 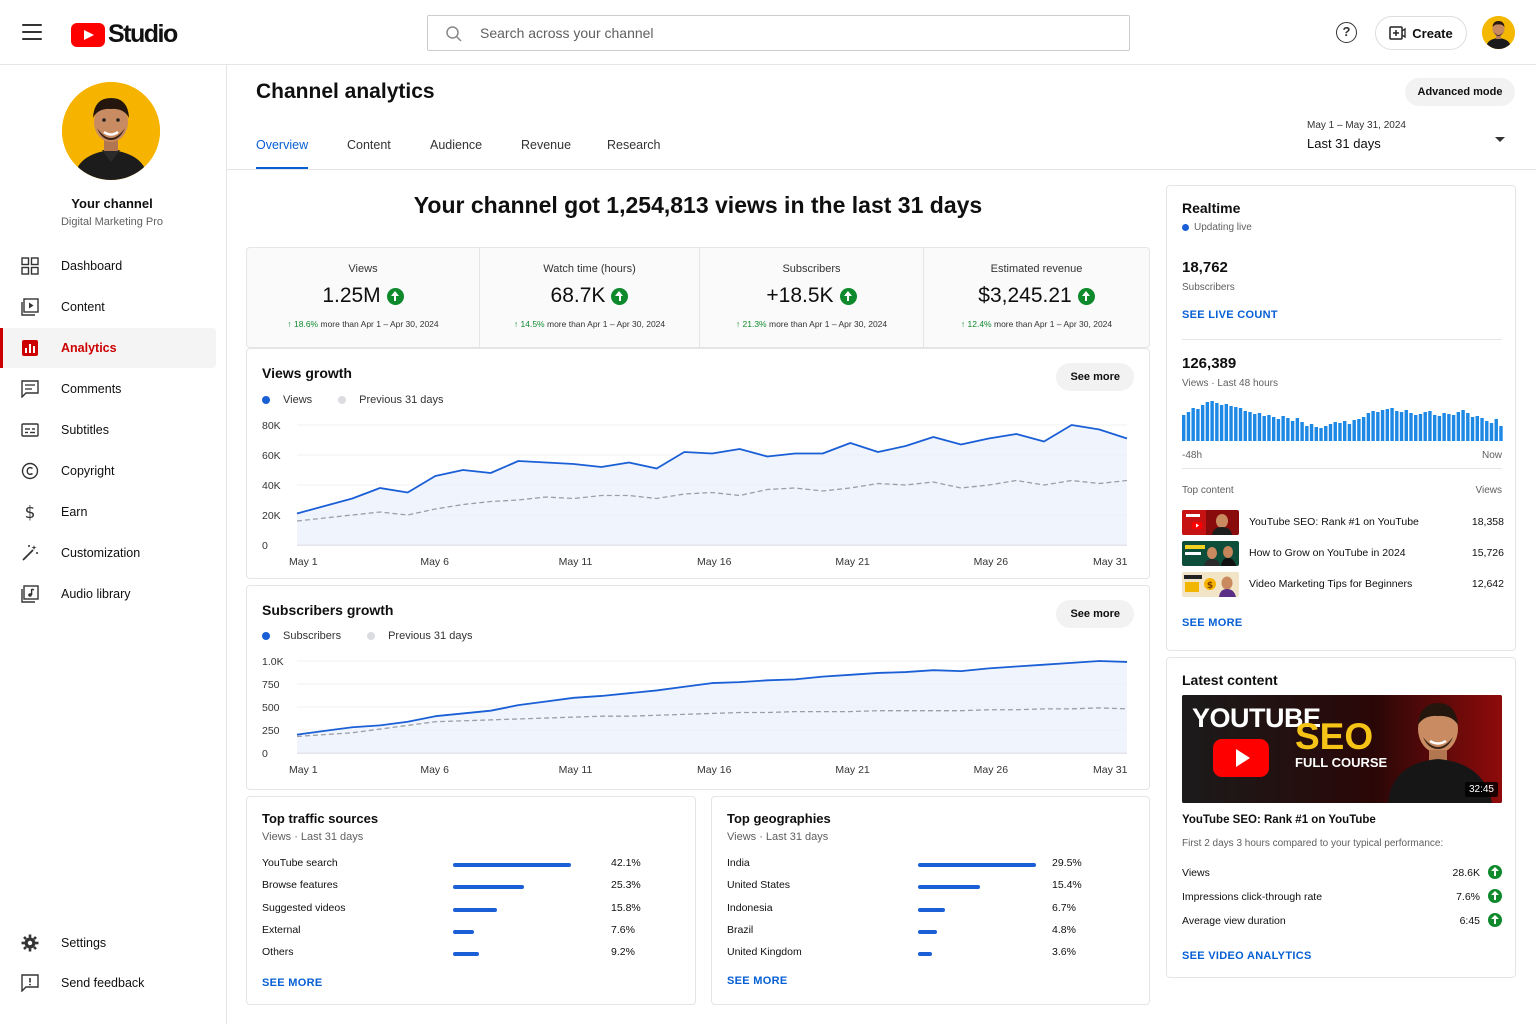 What do you see at coordinates (1334, 522) in the screenshot?
I see `top-content-title: YouTube SEO: Rank #1 on YouTube` at bounding box center [1334, 522].